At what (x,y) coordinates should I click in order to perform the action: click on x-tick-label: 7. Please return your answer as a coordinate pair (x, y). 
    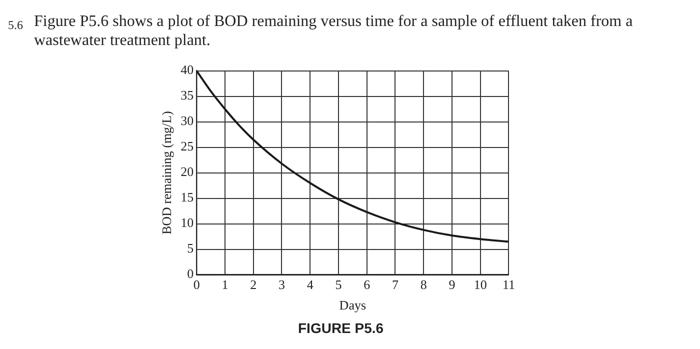
    Looking at the image, I should click on (395, 284).